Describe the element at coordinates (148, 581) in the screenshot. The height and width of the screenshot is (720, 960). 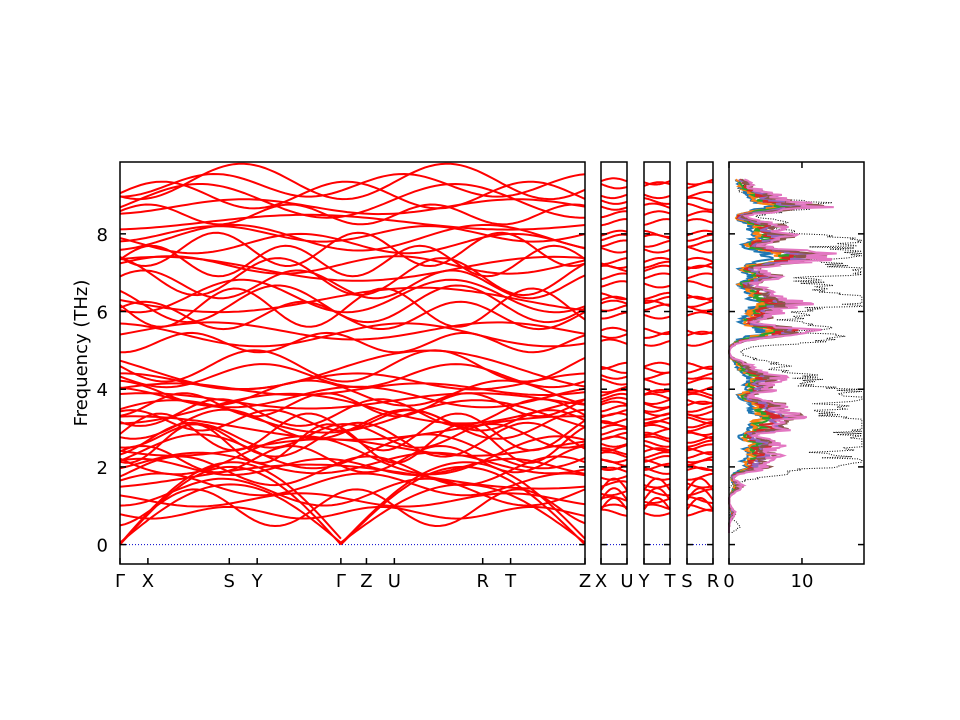
I see `x-tick-label: X` at that location.